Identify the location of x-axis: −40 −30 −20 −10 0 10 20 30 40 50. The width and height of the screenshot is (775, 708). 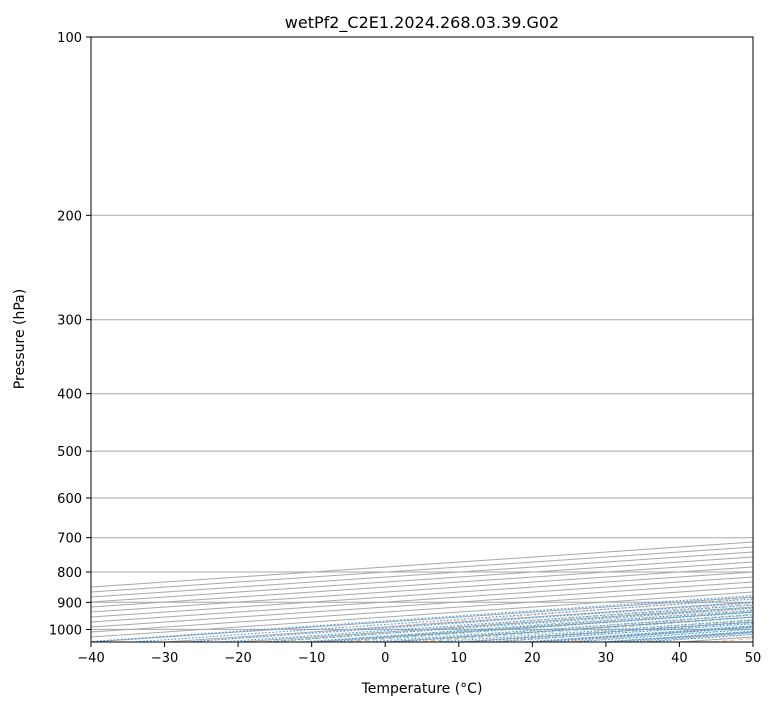
(419, 654).